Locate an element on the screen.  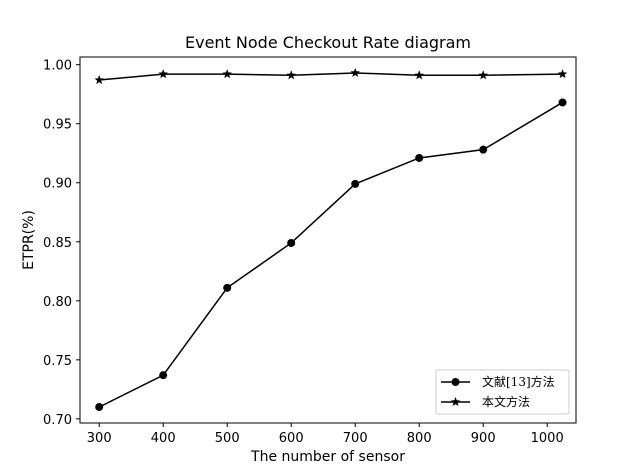
x-tick-label: 900 is located at coordinates (483, 438).